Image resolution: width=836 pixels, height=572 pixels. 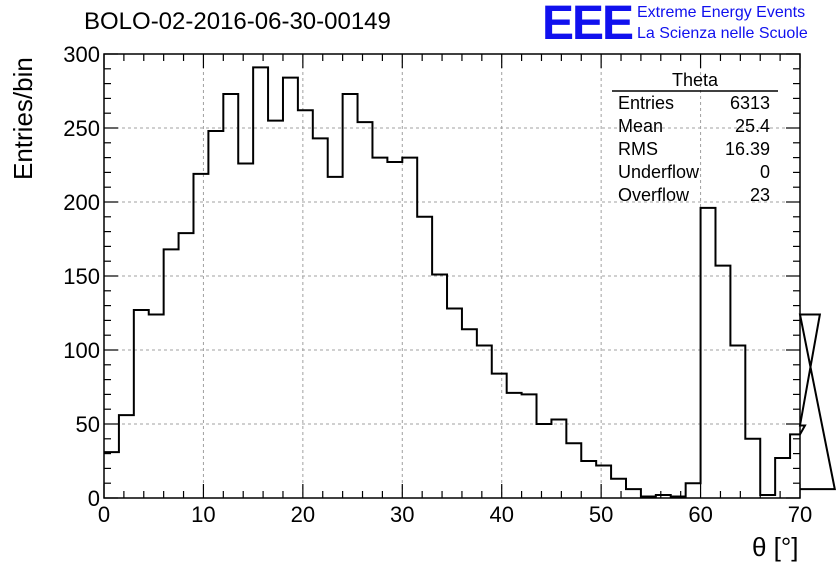 What do you see at coordinates (654, 195) in the screenshot?
I see `stats-key: Overflow` at bounding box center [654, 195].